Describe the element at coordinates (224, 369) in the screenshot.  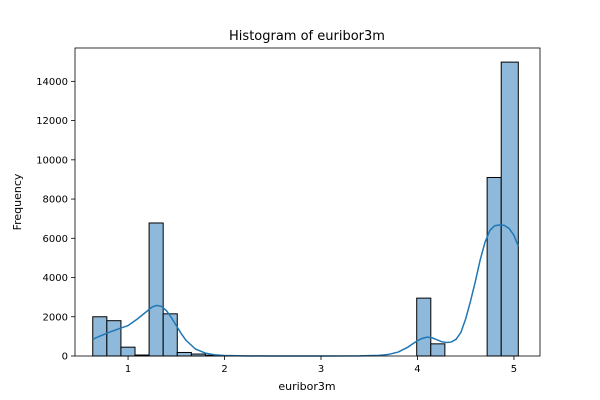
I see `x-tick-label: 2` at that location.